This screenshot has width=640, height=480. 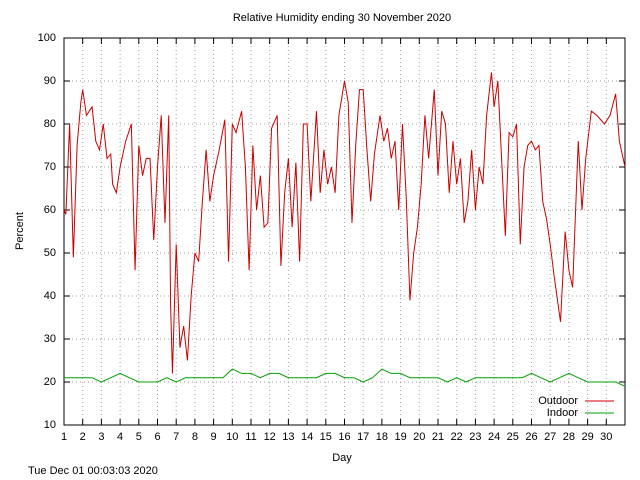 I want to click on y-tick-label: 10, so click(x=50, y=425).